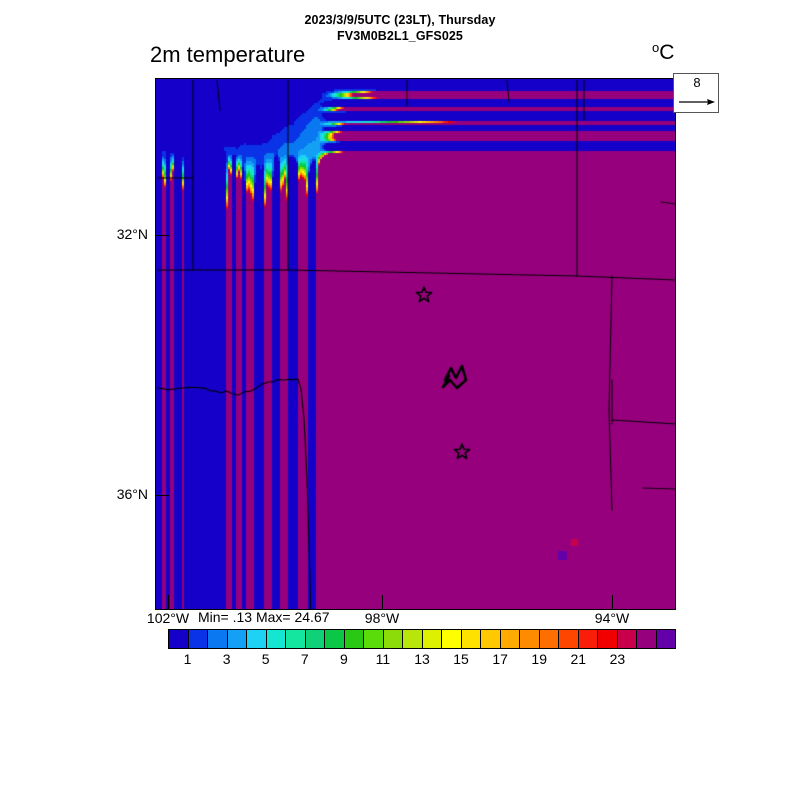 The width and height of the screenshot is (800, 800). I want to click on latitude-label: 32°N, so click(132, 234).